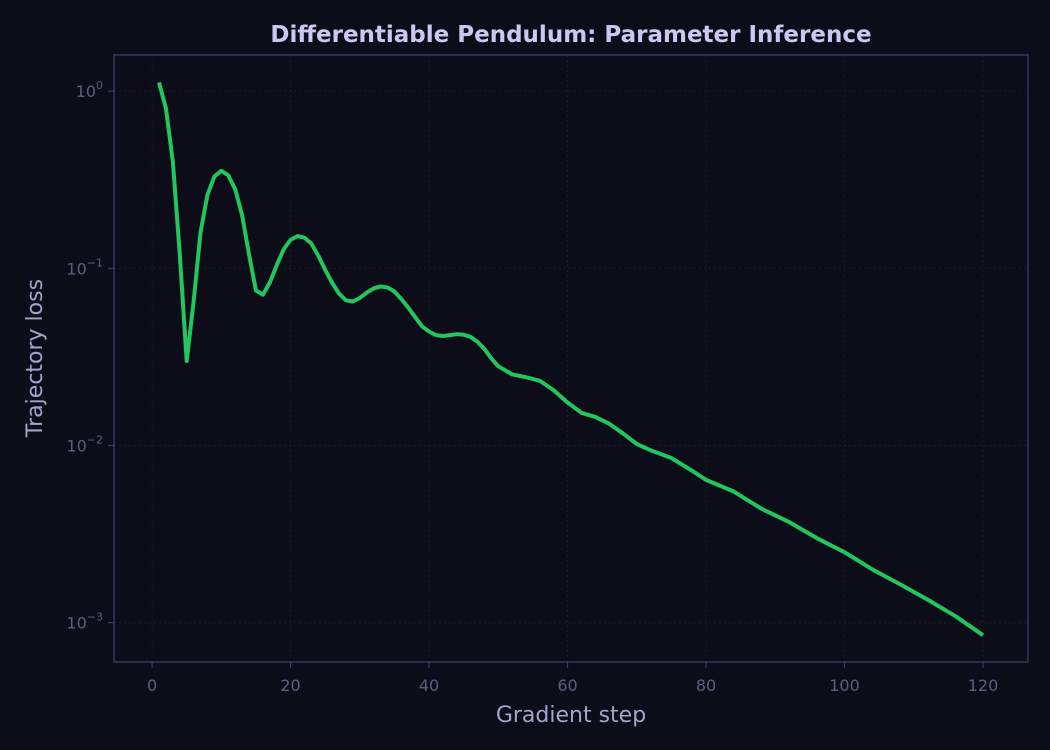 Image resolution: width=1050 pixels, height=750 pixels. I want to click on y-tick-label: 10⁰, so click(89, 90).